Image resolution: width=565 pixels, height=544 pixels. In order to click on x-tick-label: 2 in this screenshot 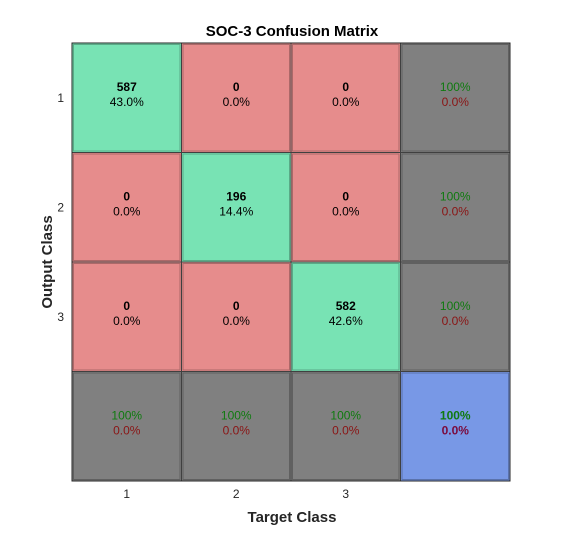, I will do `click(236, 494)`.